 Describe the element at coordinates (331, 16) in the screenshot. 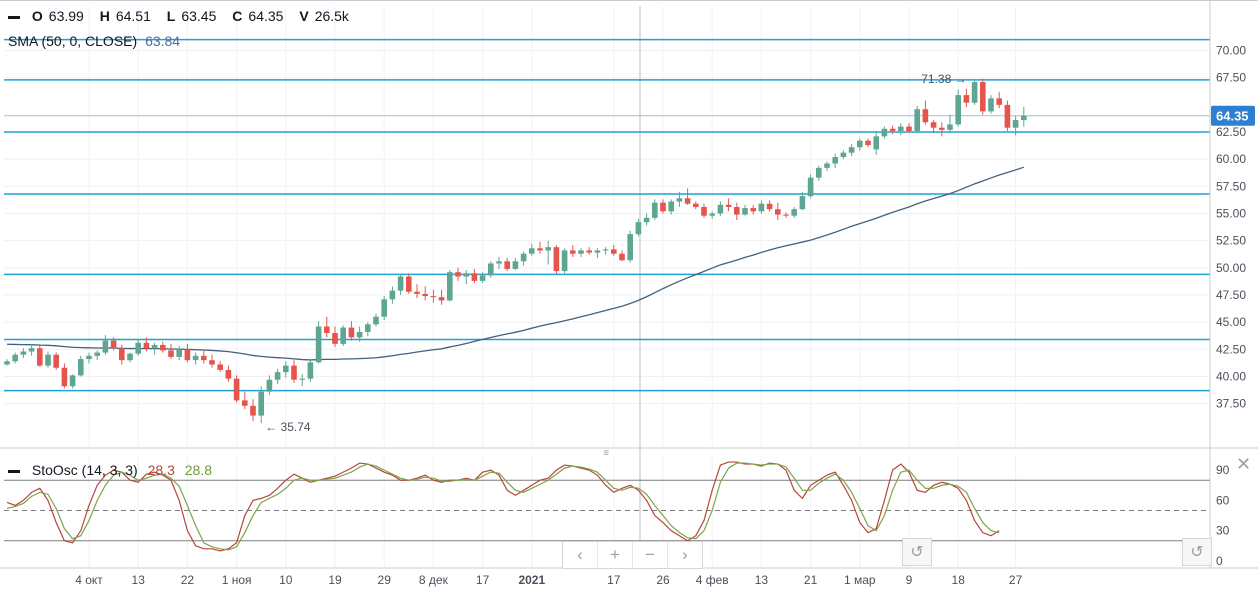

I see `volume-value: 26.5k` at that location.